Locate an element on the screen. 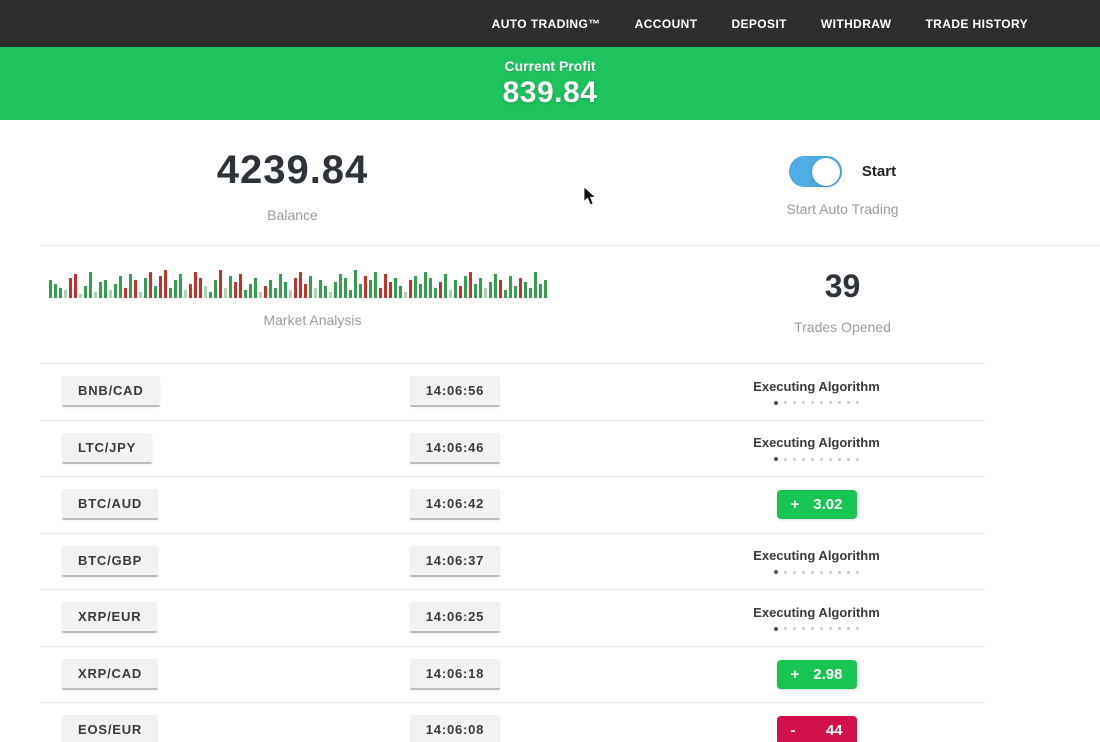  profit-banner: Current Profit 839.84 is located at coordinates (550, 83).